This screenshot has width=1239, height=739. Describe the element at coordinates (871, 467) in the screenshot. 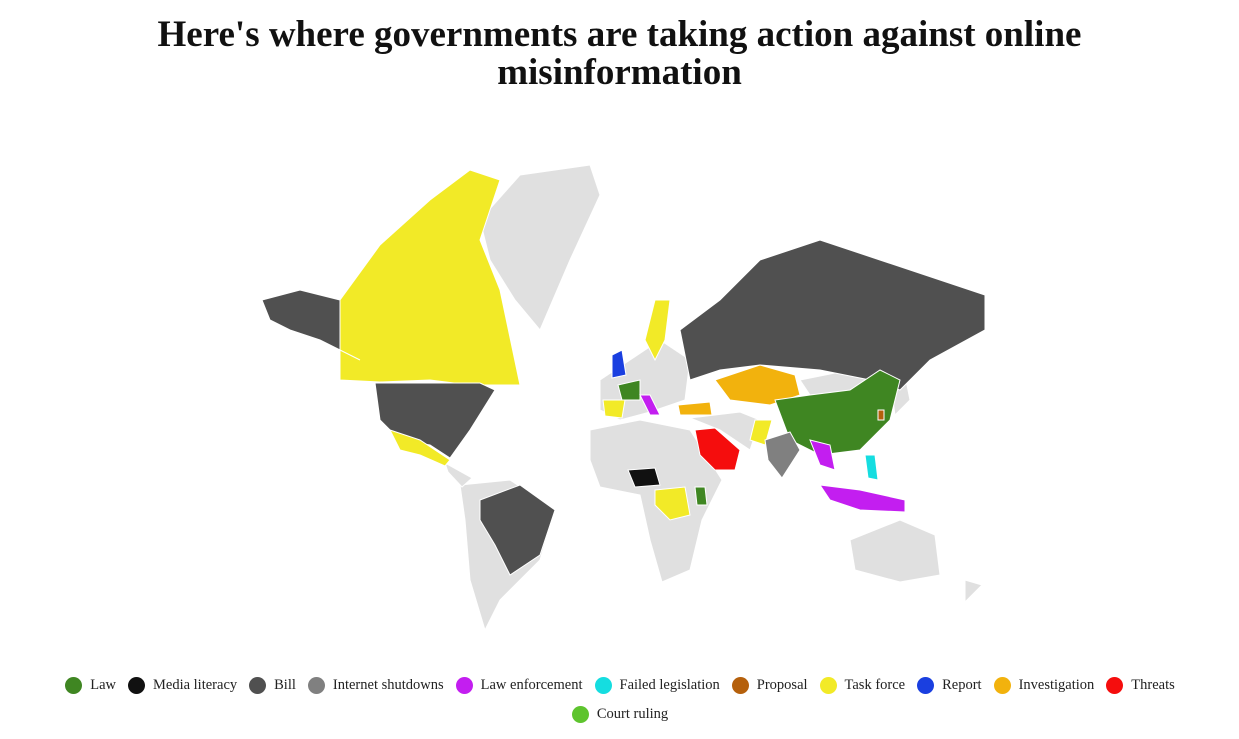

I see `philippines` at that location.